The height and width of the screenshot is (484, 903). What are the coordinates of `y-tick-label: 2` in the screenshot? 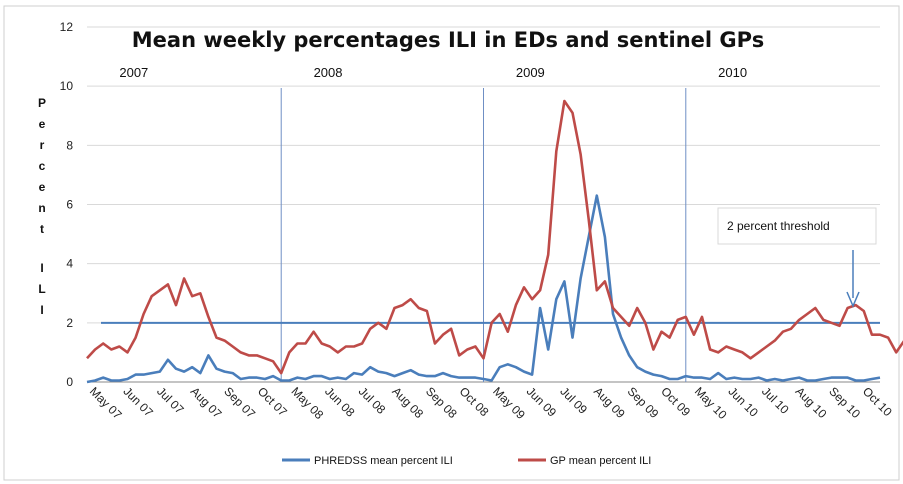 It's located at (69, 323).